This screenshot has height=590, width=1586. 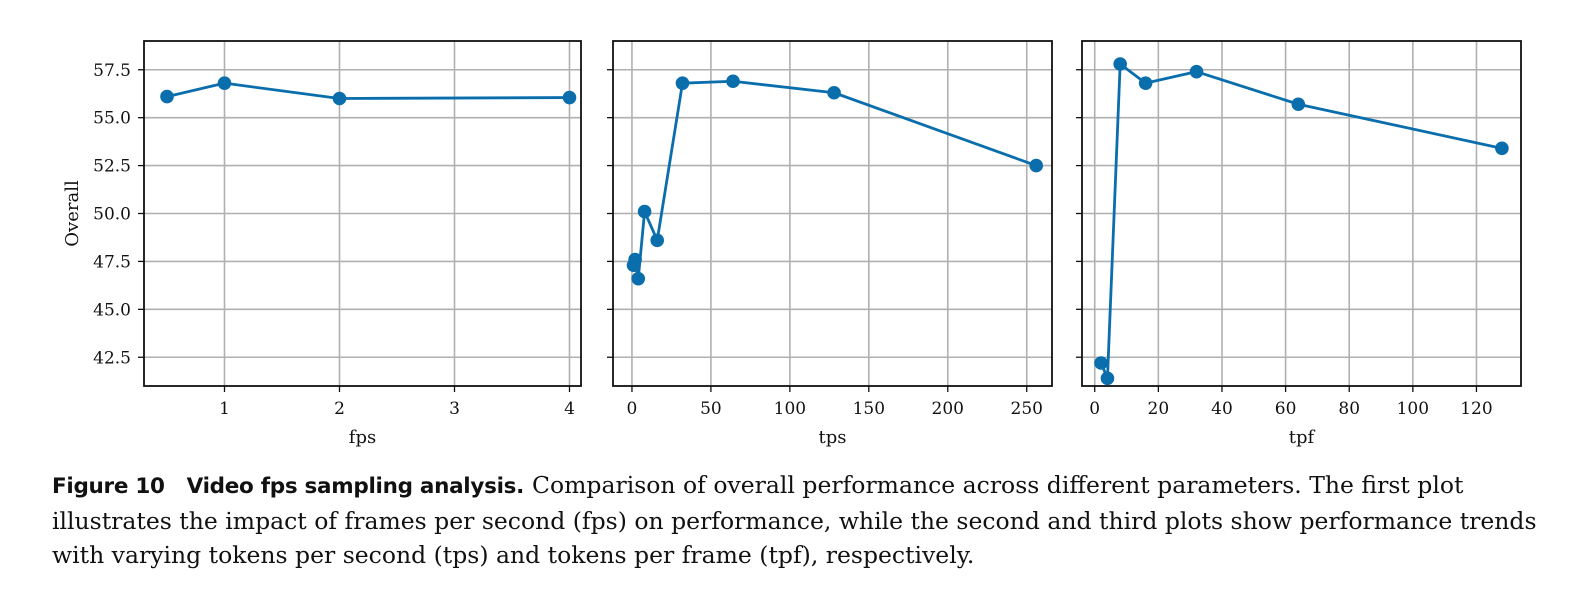 What do you see at coordinates (112, 71) in the screenshot?
I see `y-tick-label: 57.5` at bounding box center [112, 71].